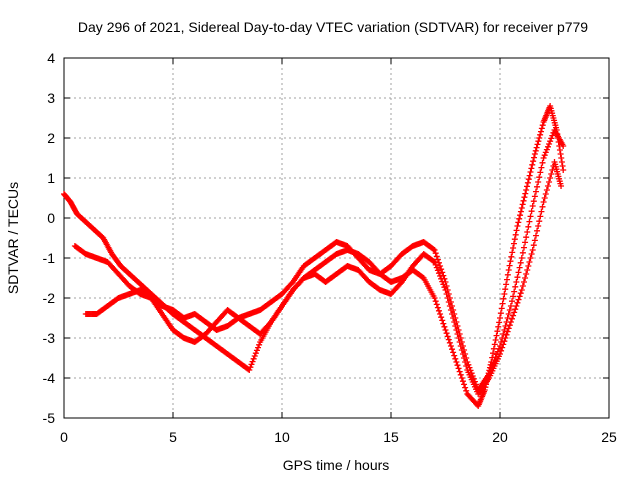 Image resolution: width=640 pixels, height=480 pixels. What do you see at coordinates (51, 178) in the screenshot?
I see `y-tick-label: 1` at bounding box center [51, 178].